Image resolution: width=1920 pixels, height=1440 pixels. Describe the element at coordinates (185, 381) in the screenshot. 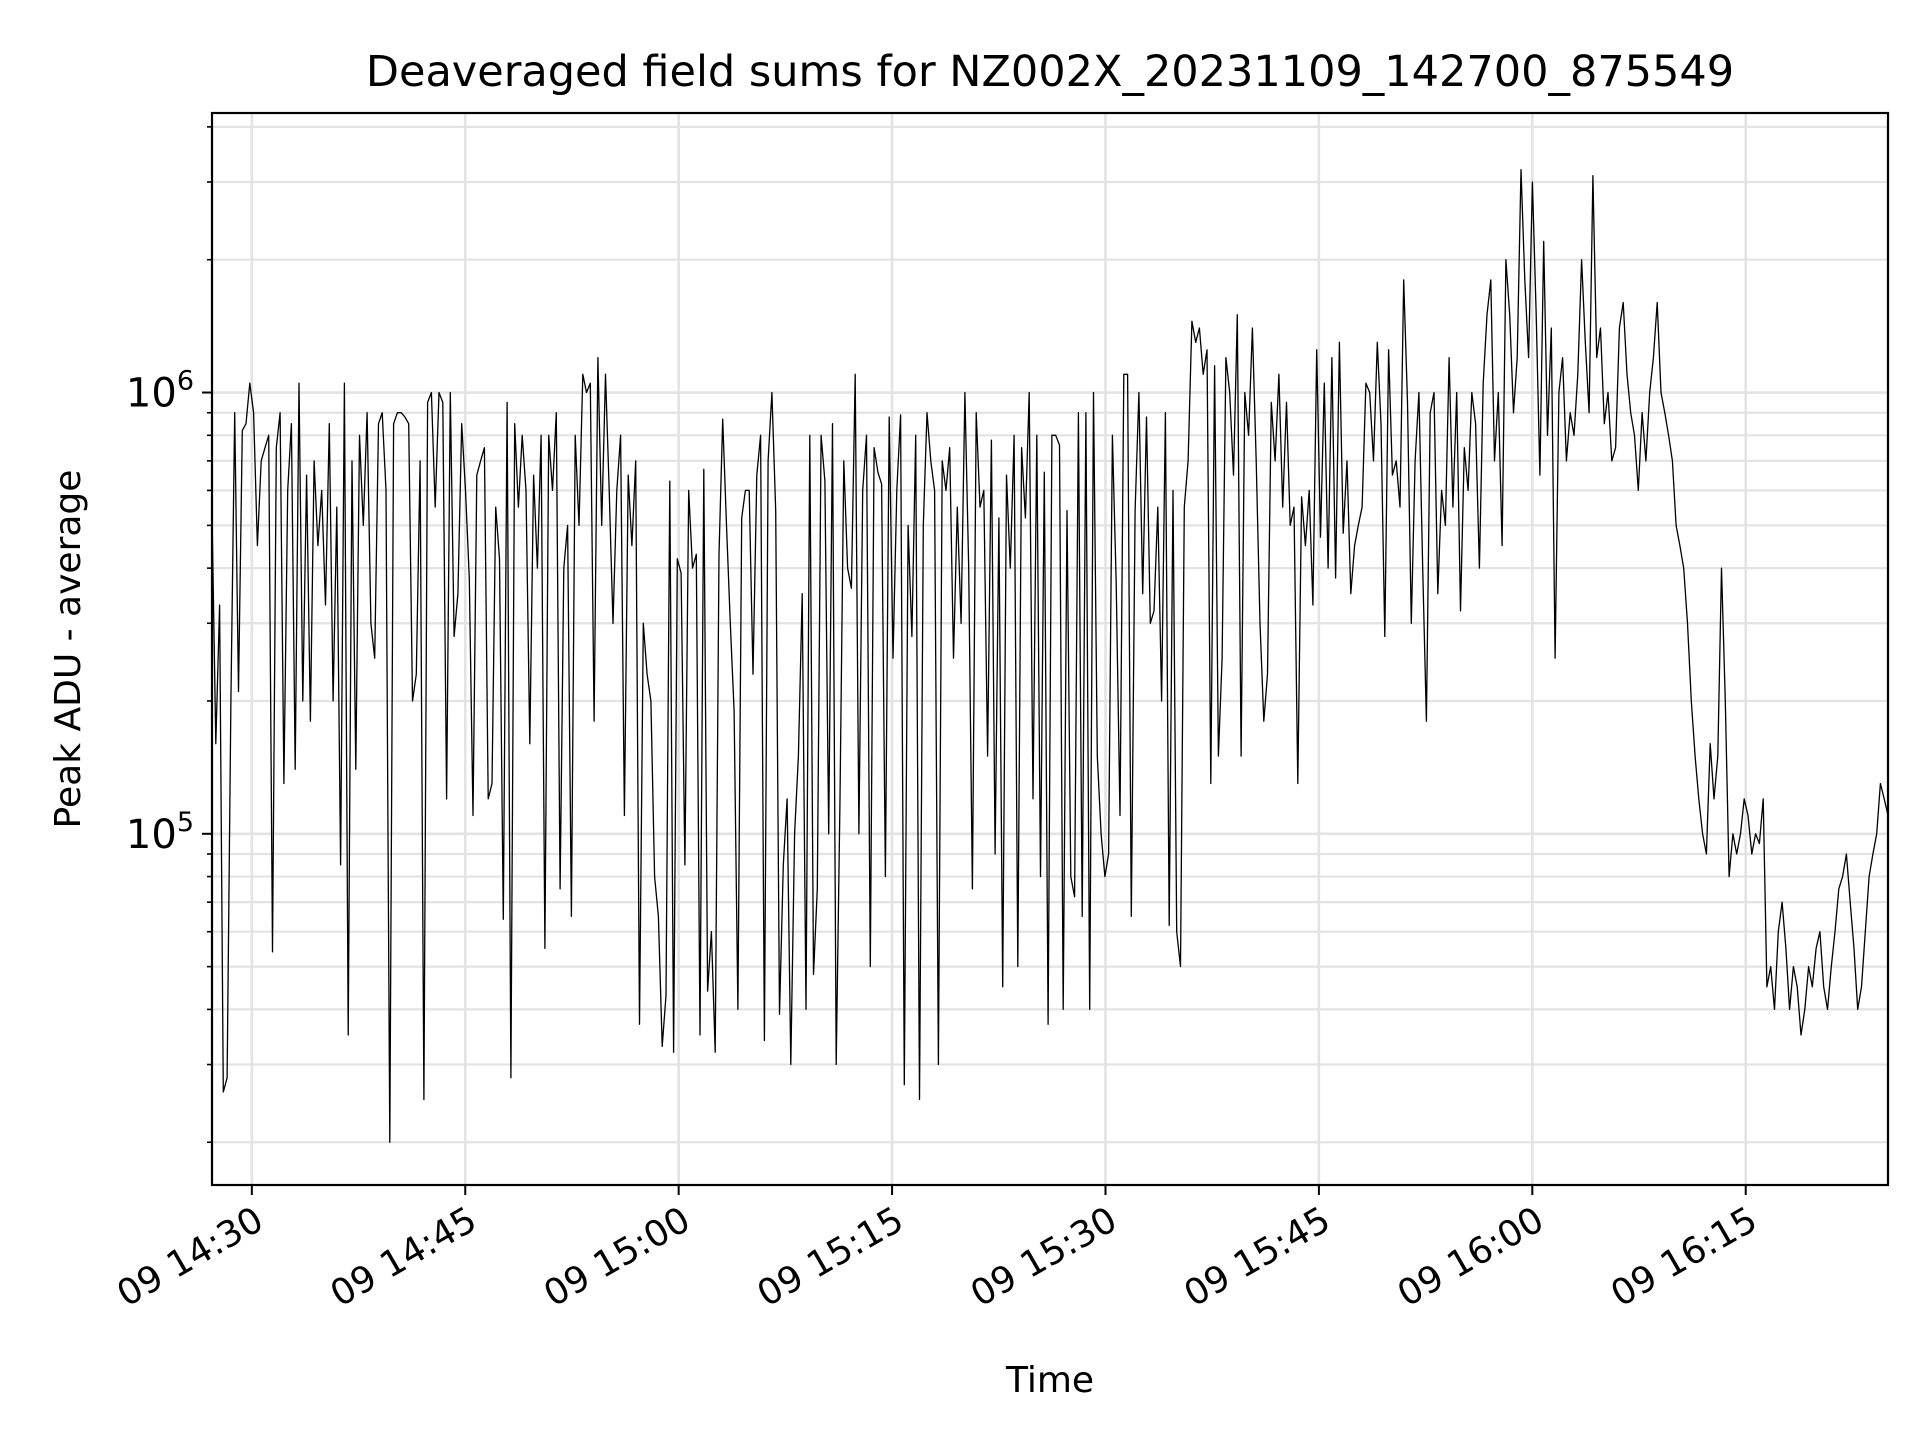

I see `y-tick-exponent: 6` at that location.